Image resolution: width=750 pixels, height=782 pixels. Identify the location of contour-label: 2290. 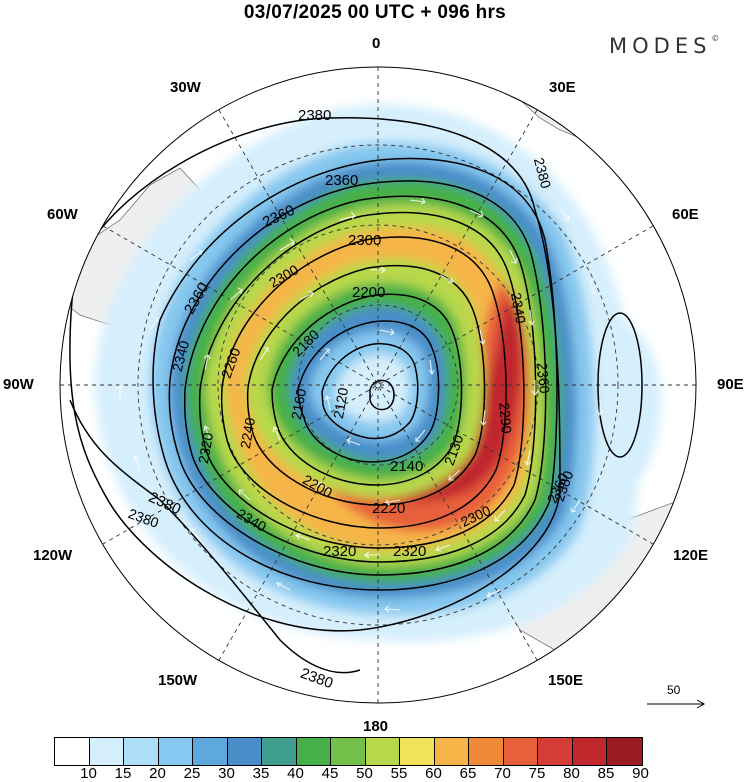
(505, 418).